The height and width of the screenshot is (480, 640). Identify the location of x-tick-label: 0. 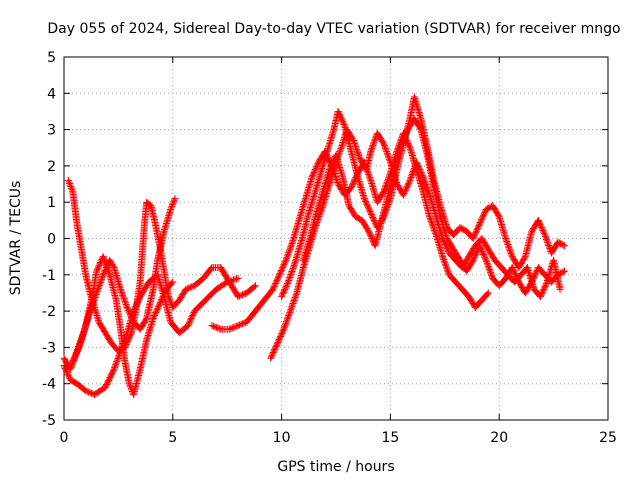
(64, 438).